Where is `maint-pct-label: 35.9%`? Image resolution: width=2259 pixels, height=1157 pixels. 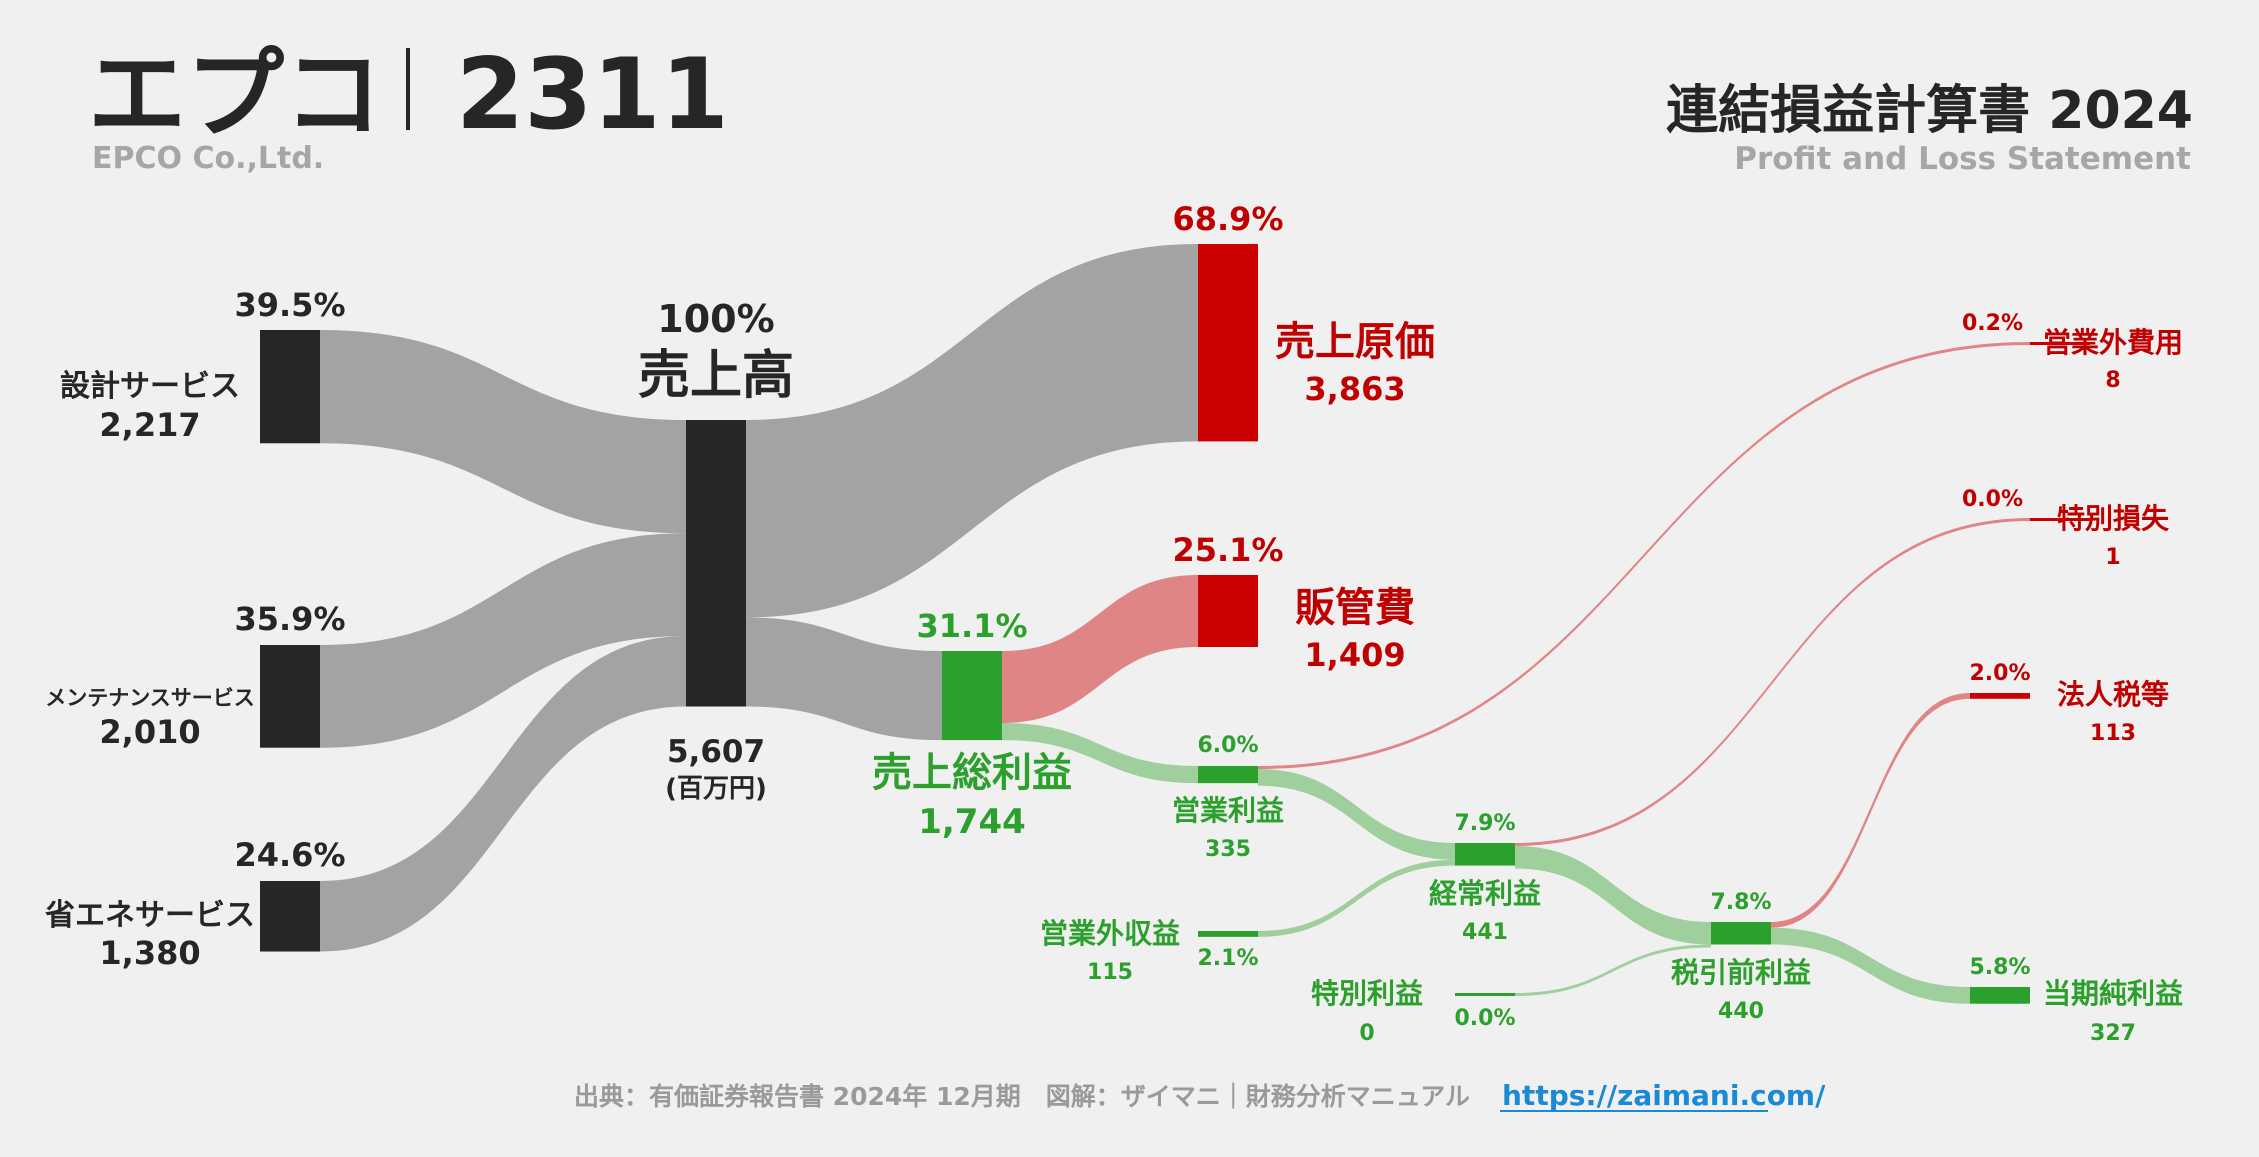 maint-pct-label: 35.9% is located at coordinates (289, 619).